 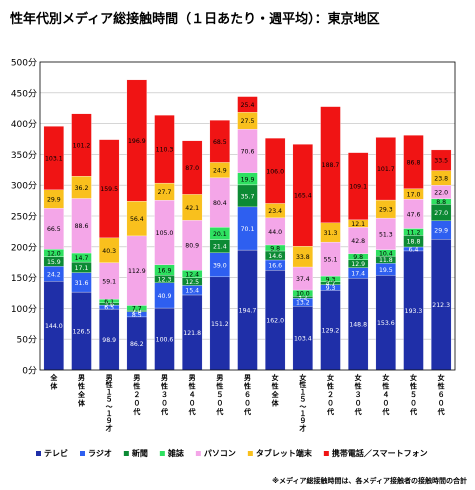 I want to click on data-label: 29.9, so click(x=54, y=200).